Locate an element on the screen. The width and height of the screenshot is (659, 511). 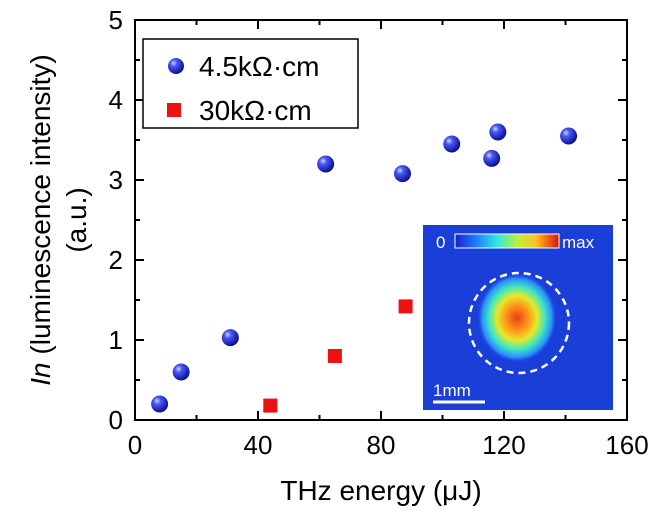
legend-label-series-2: 30kΩ·cm is located at coordinates (255, 110).